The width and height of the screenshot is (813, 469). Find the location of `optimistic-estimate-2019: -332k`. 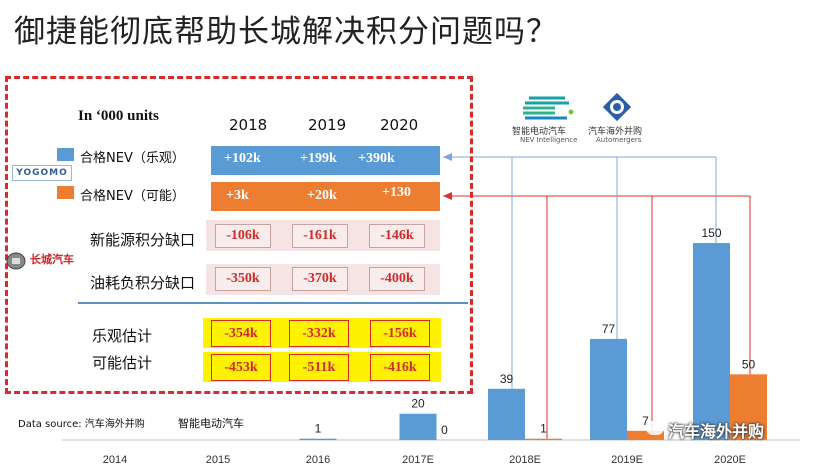

optimistic-estimate-2019: -332k is located at coordinates (319, 333).